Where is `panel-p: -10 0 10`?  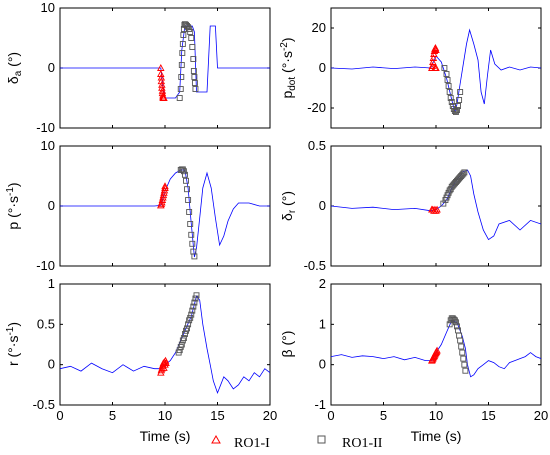
panel-p: -10 0 10 is located at coordinates (153, 205).